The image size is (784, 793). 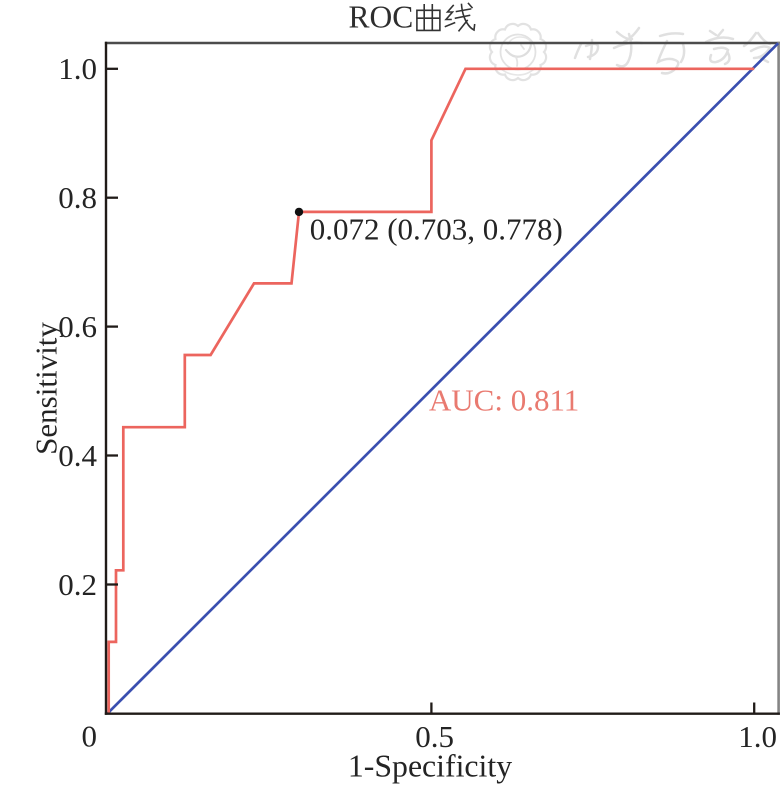 I want to click on svg-text: 1-Specificity, so click(x=430, y=766).